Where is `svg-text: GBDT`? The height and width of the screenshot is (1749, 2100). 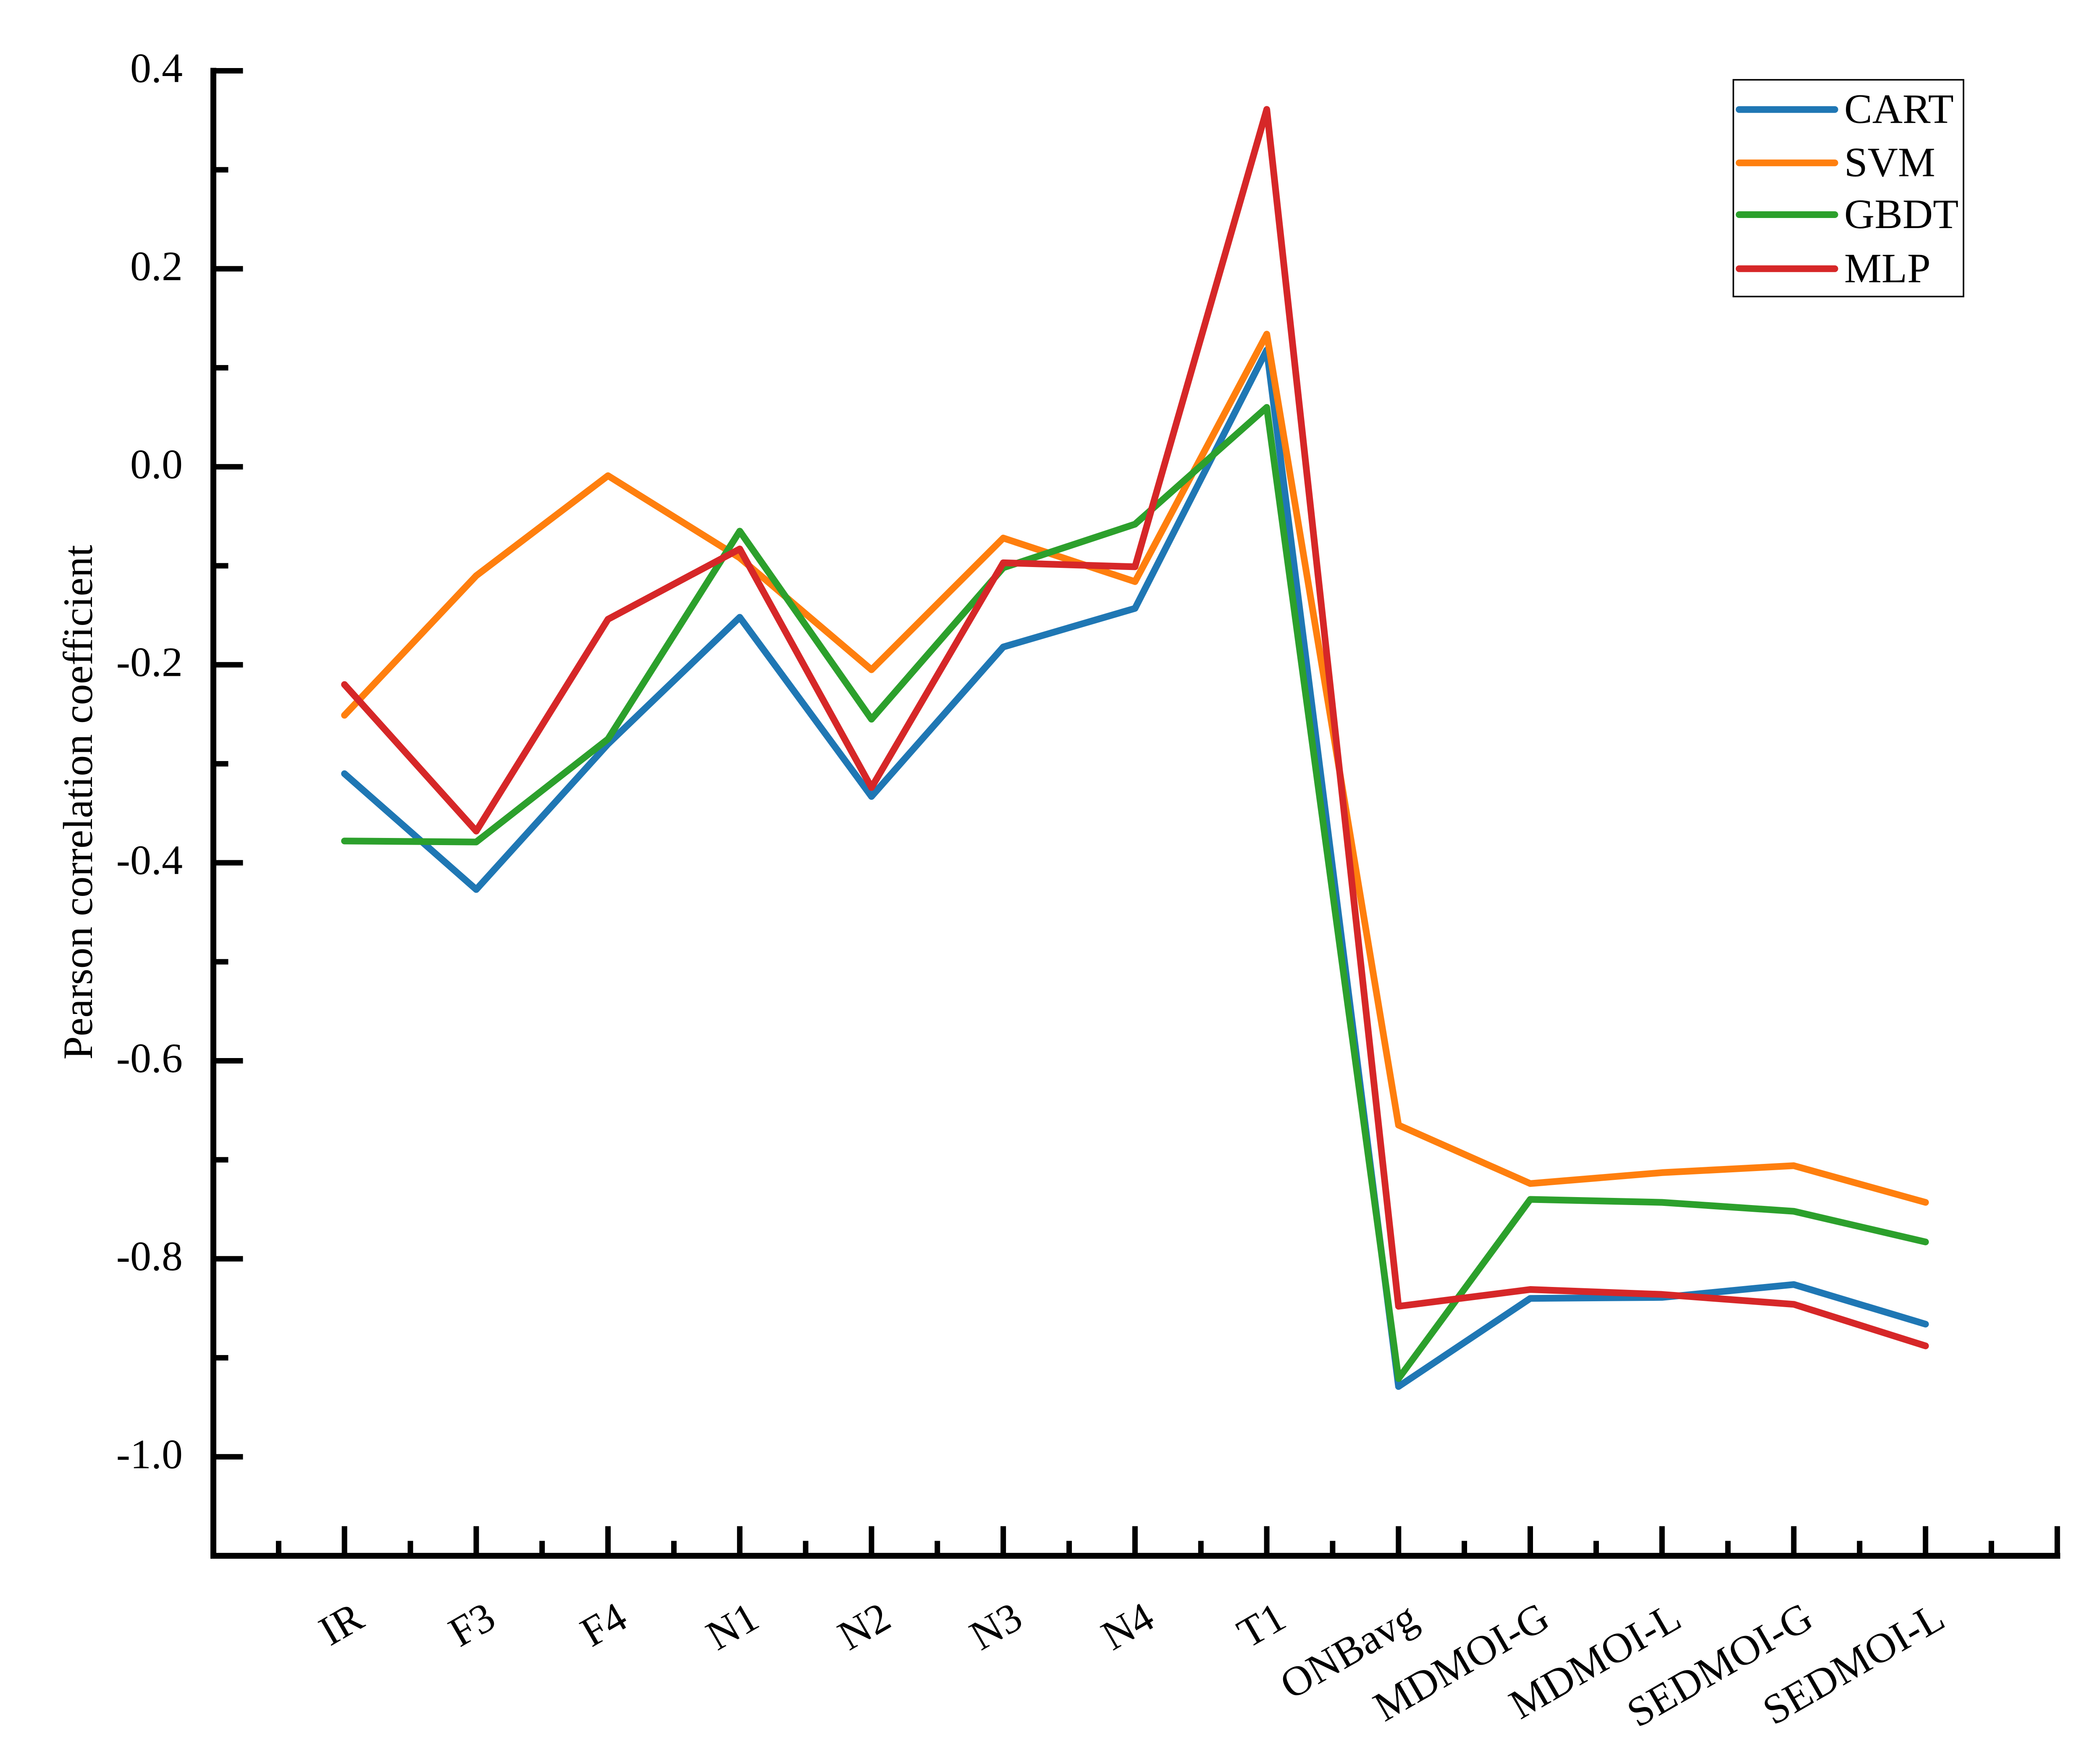
svg-text: GBDT is located at coordinates (1901, 214).